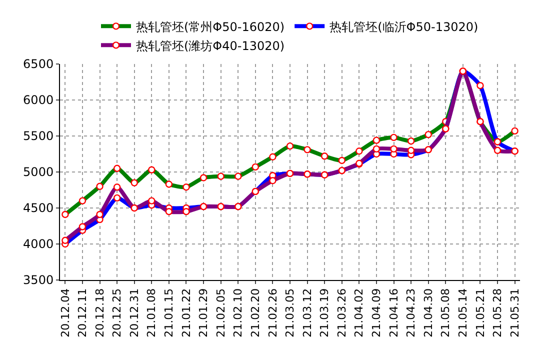  Describe the element at coordinates (38, 172) in the screenshot. I see `y-tick-label: 5000` at that location.